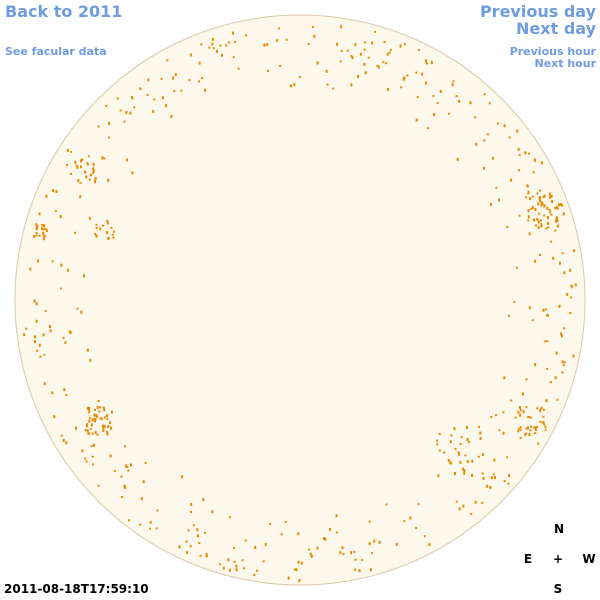 This screenshot has height=600, width=600. Describe the element at coordinates (64, 11) in the screenshot. I see `back-link: Back to 2011` at that location.